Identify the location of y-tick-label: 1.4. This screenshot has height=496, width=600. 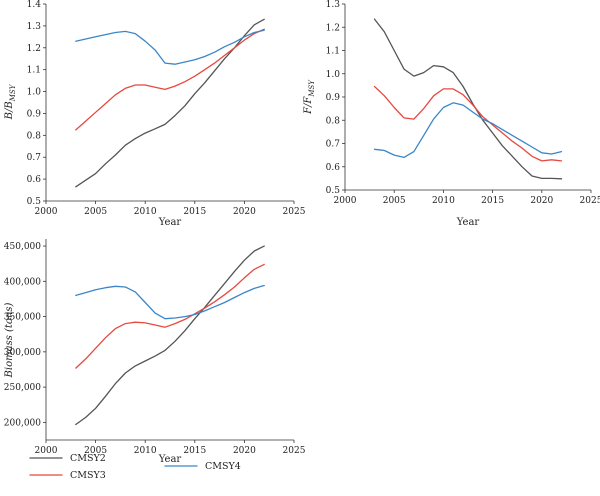
(34, 5).